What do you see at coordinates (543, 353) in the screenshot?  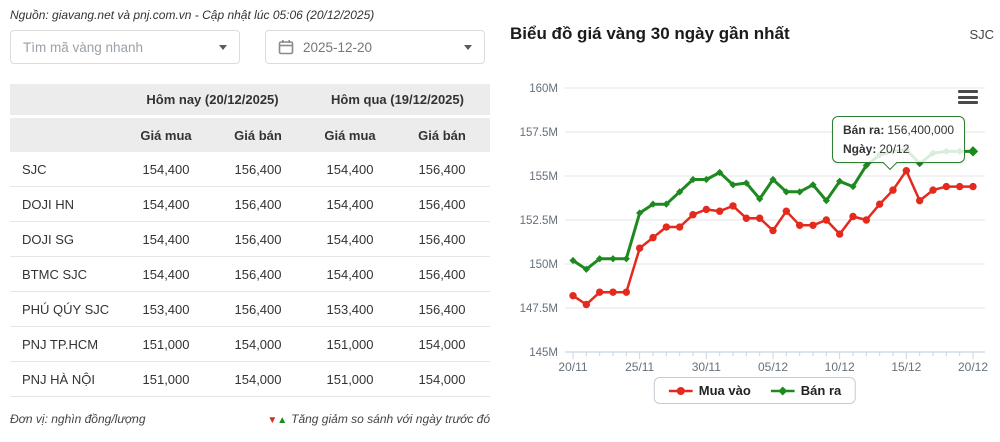 I see `svg-text: 145M` at bounding box center [543, 353].